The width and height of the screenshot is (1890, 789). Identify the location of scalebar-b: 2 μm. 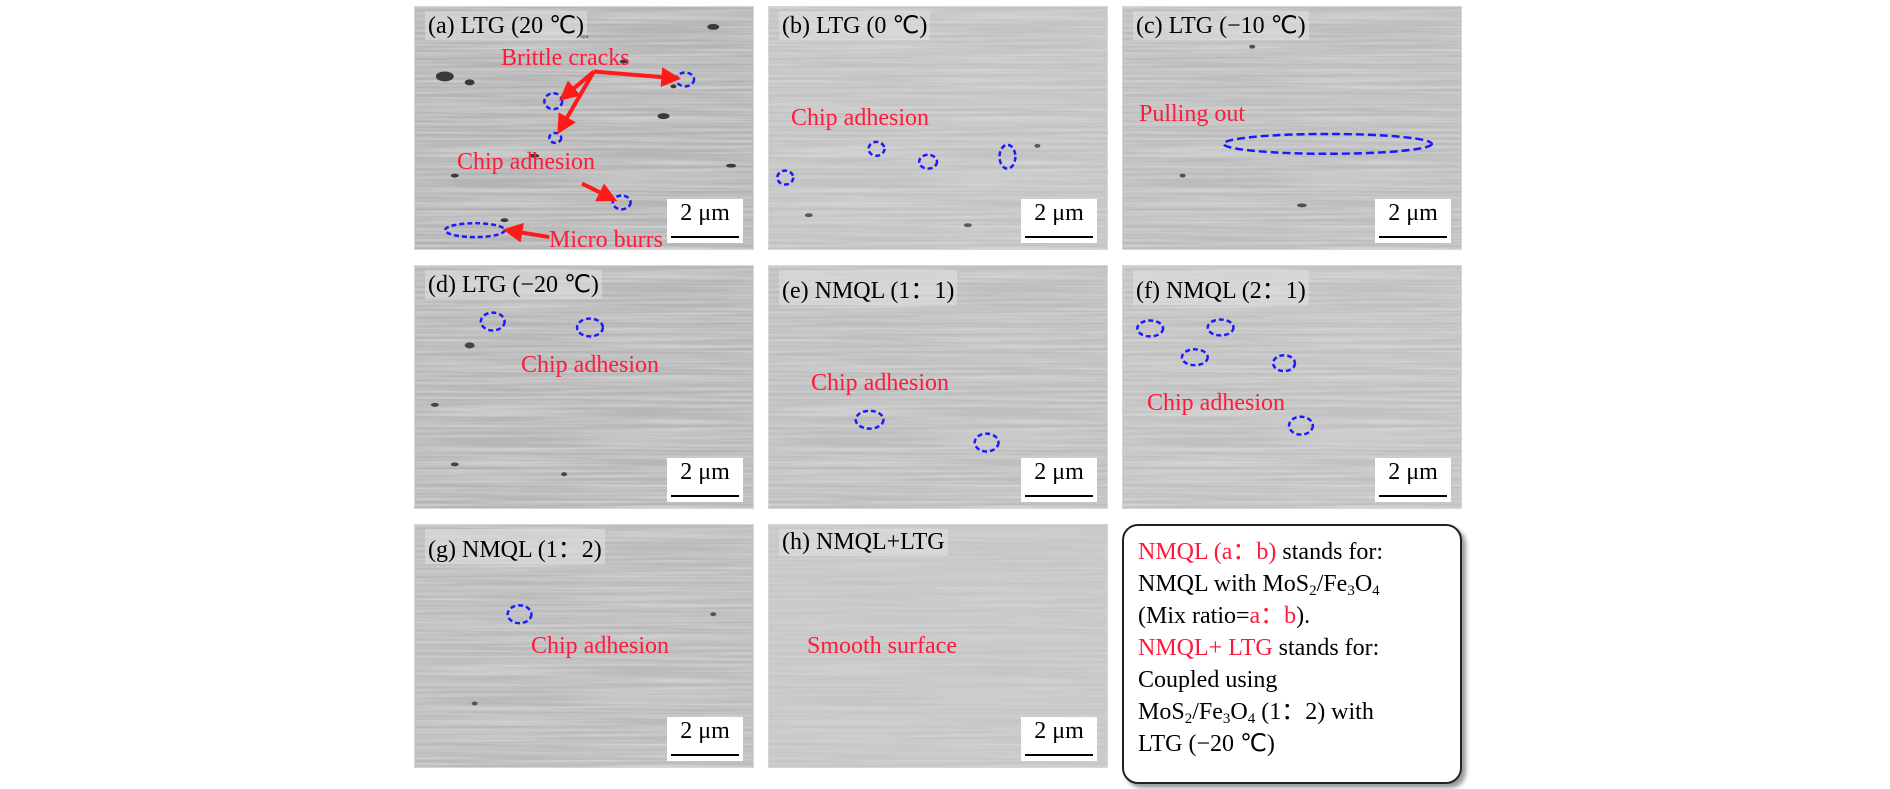
(1059, 221).